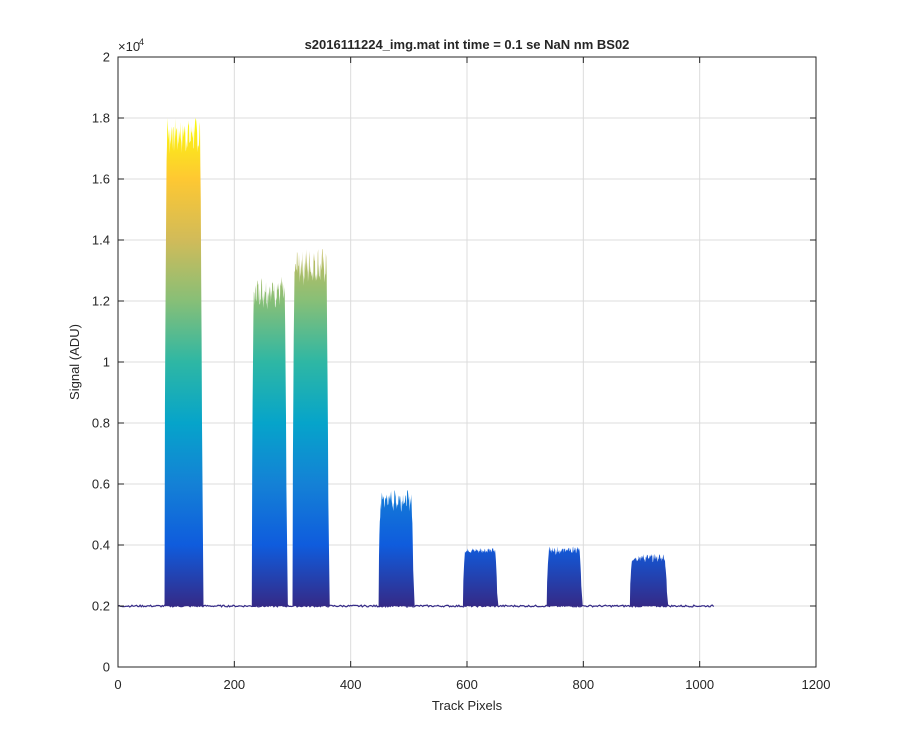 Image resolution: width=900 pixels, height=750 pixels. Describe the element at coordinates (141, 42) in the screenshot. I see `y-exponent-power: 4` at that location.